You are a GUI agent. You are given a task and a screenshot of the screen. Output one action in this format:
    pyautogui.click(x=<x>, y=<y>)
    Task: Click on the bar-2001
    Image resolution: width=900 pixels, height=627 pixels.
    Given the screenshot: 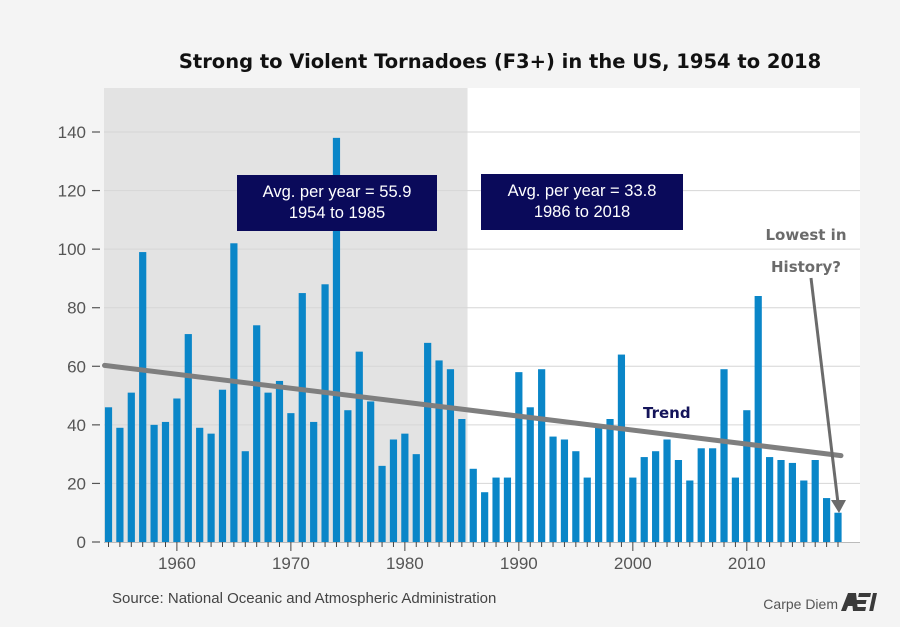 What is the action you would take?
    pyautogui.click(x=644, y=499)
    